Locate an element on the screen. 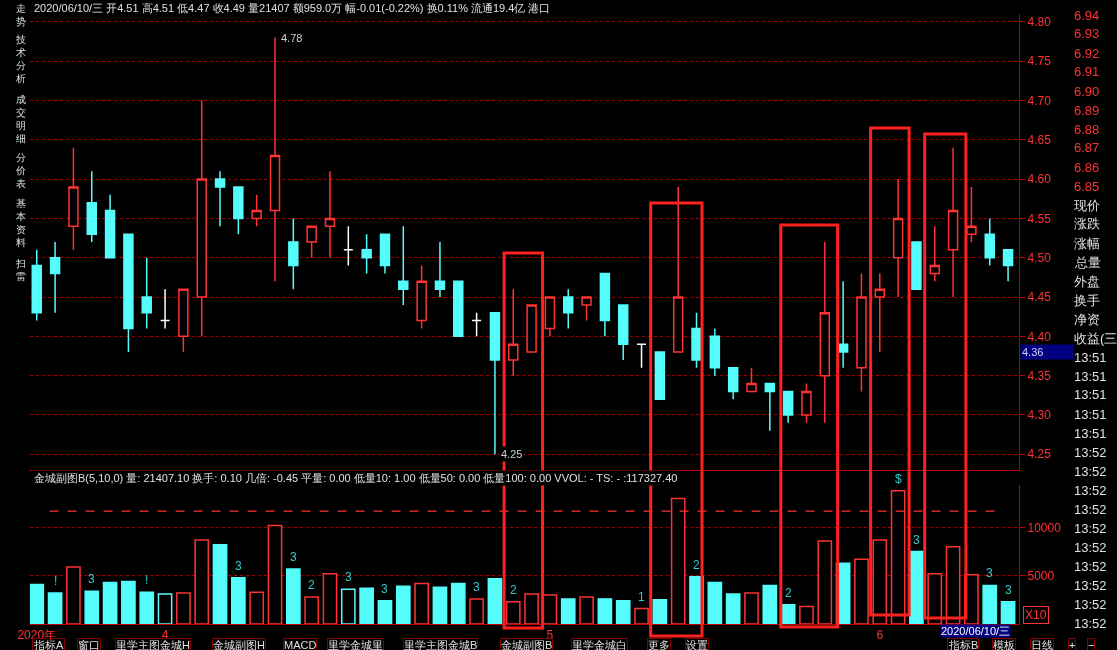 This screenshot has height=650, width=1117. text: 分价表 is located at coordinates (20, 170).